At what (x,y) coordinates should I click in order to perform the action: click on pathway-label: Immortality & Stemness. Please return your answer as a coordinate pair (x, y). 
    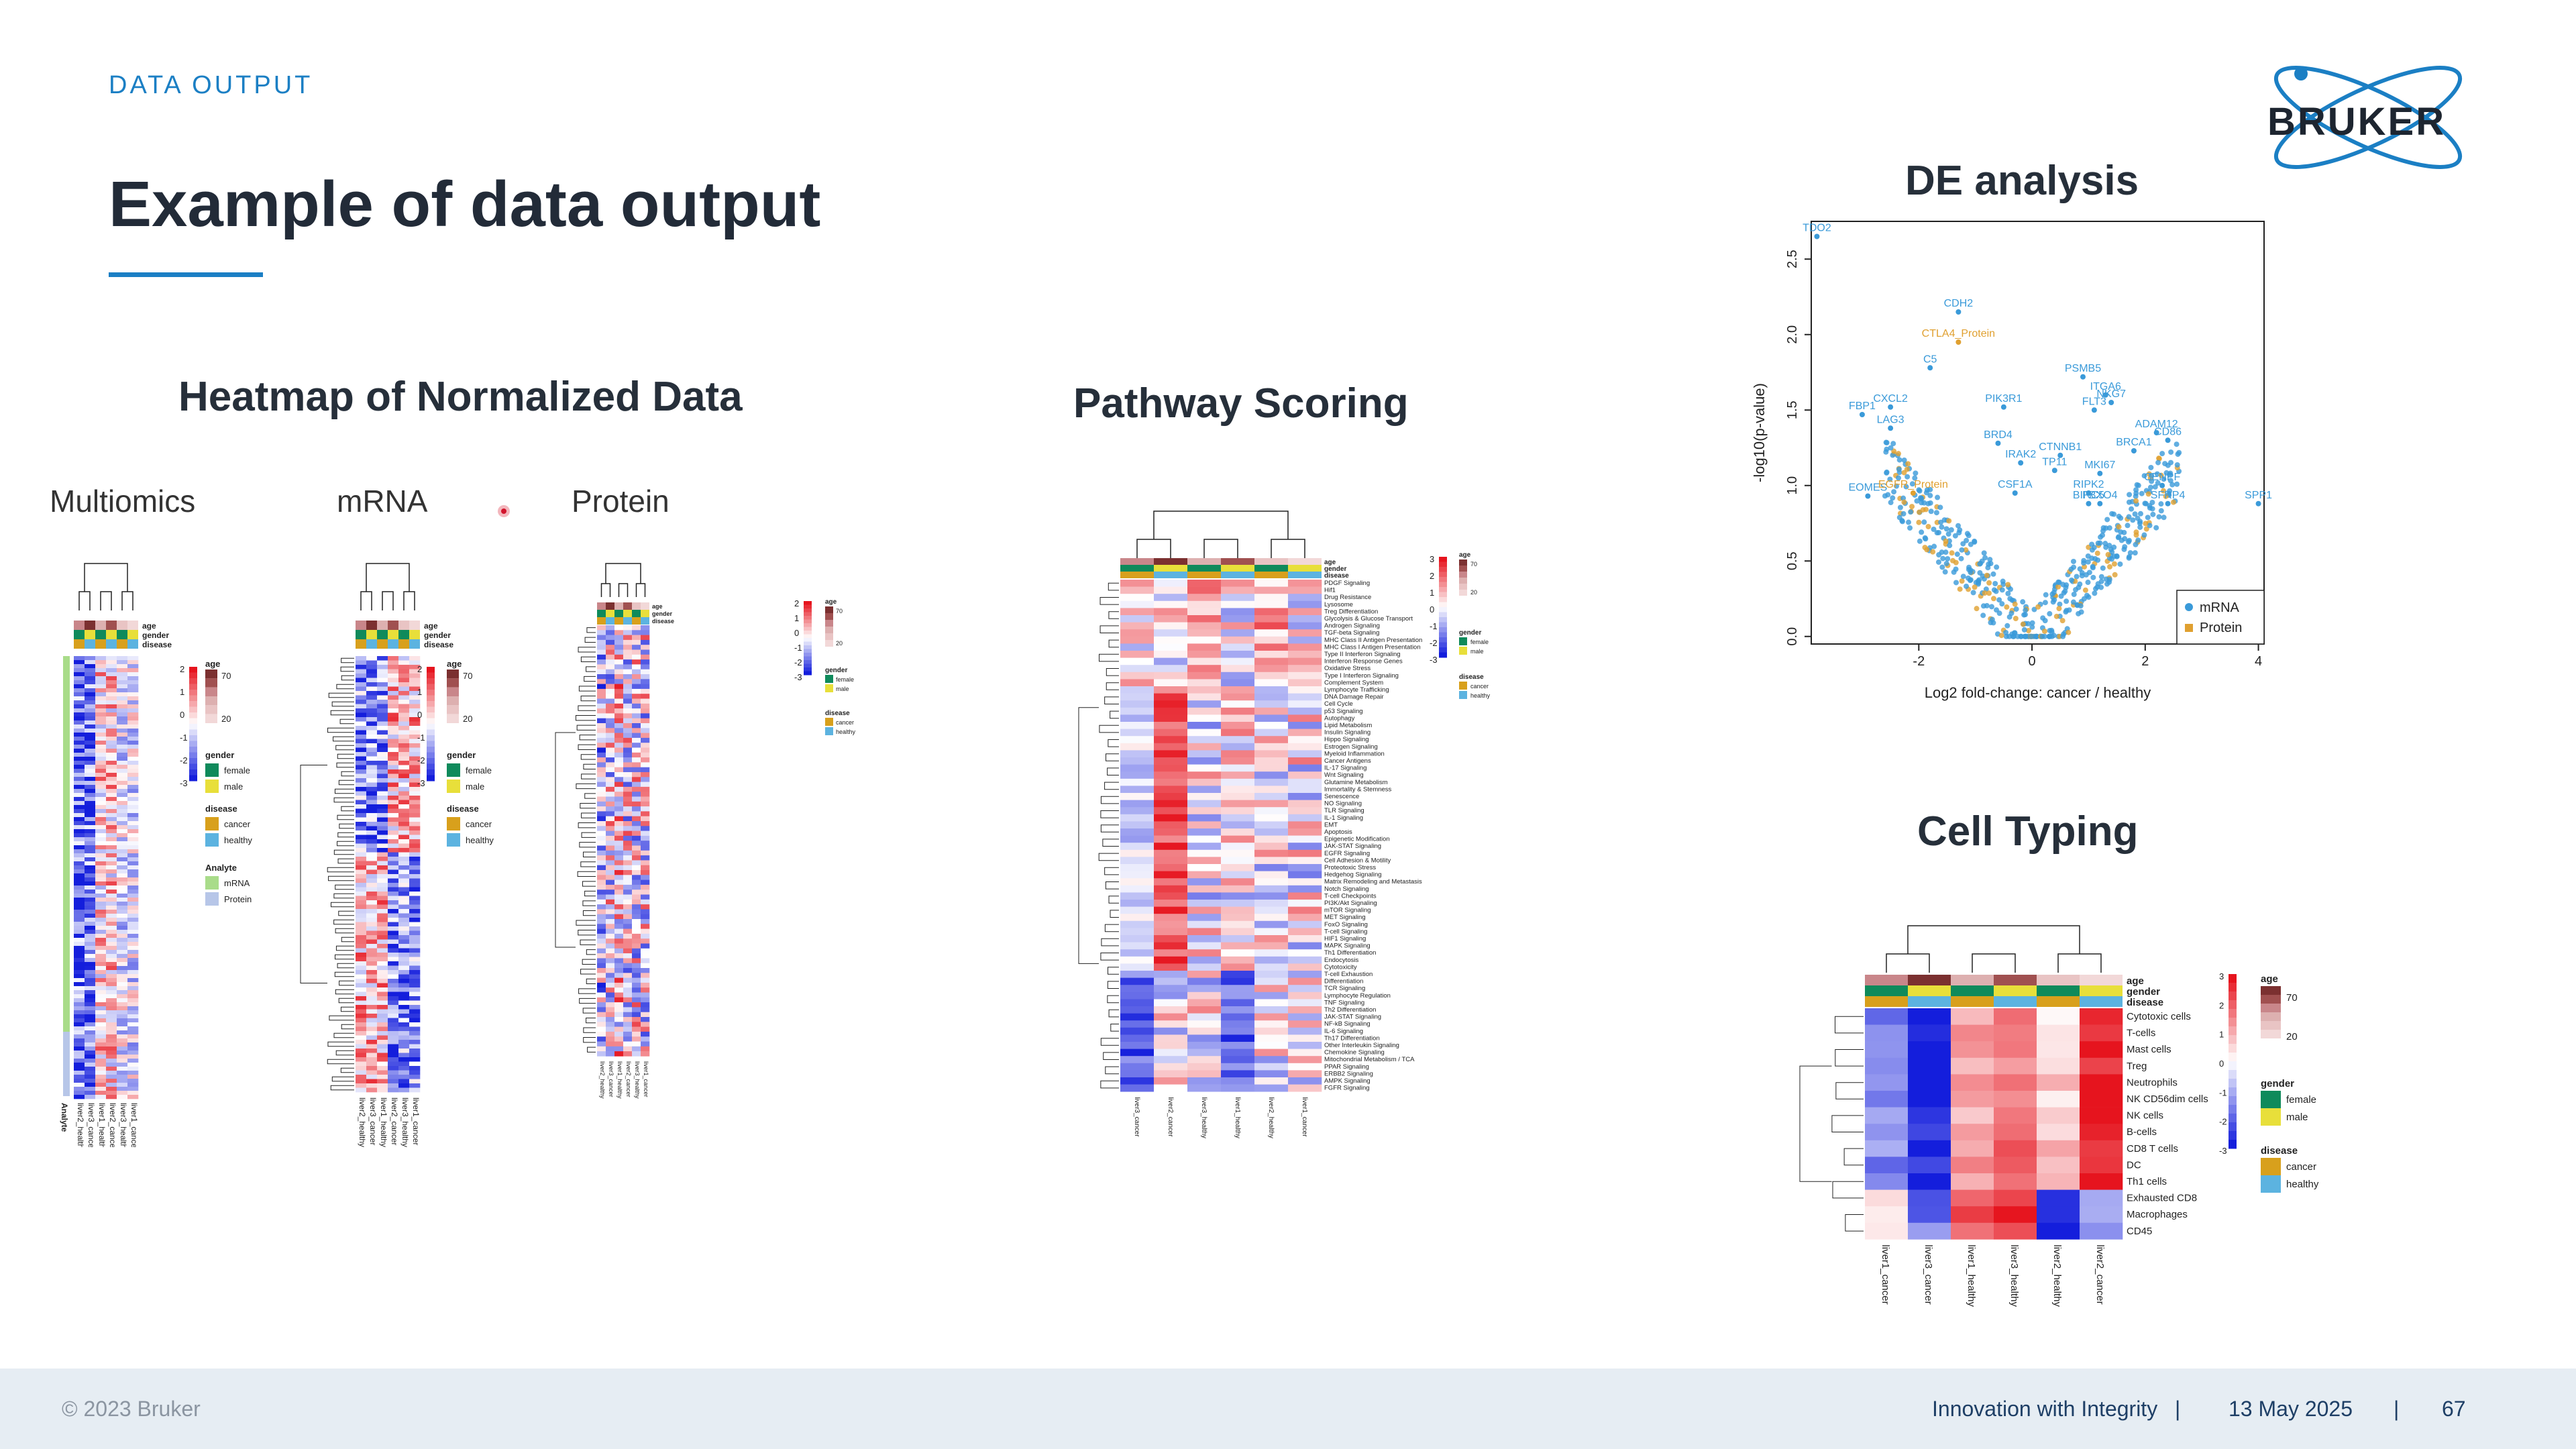
    Looking at the image, I should click on (1358, 789).